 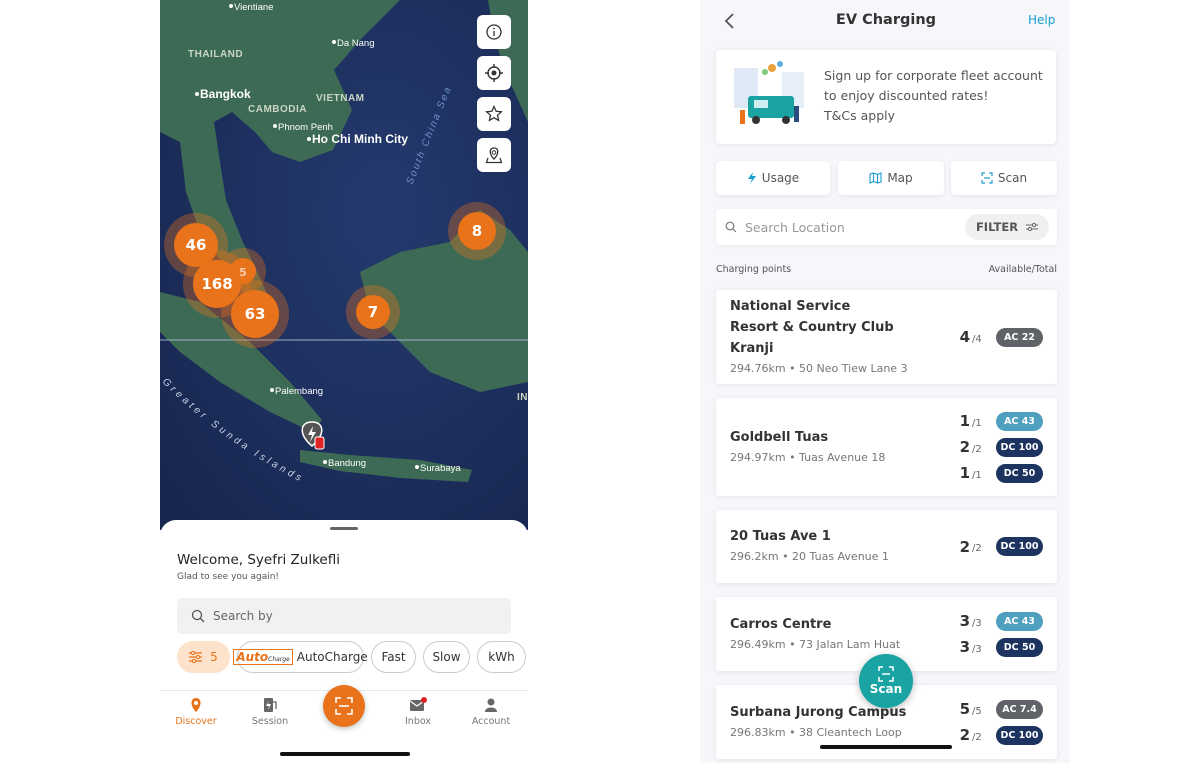 What do you see at coordinates (780, 178) in the screenshot?
I see `tab-label: Usage` at bounding box center [780, 178].